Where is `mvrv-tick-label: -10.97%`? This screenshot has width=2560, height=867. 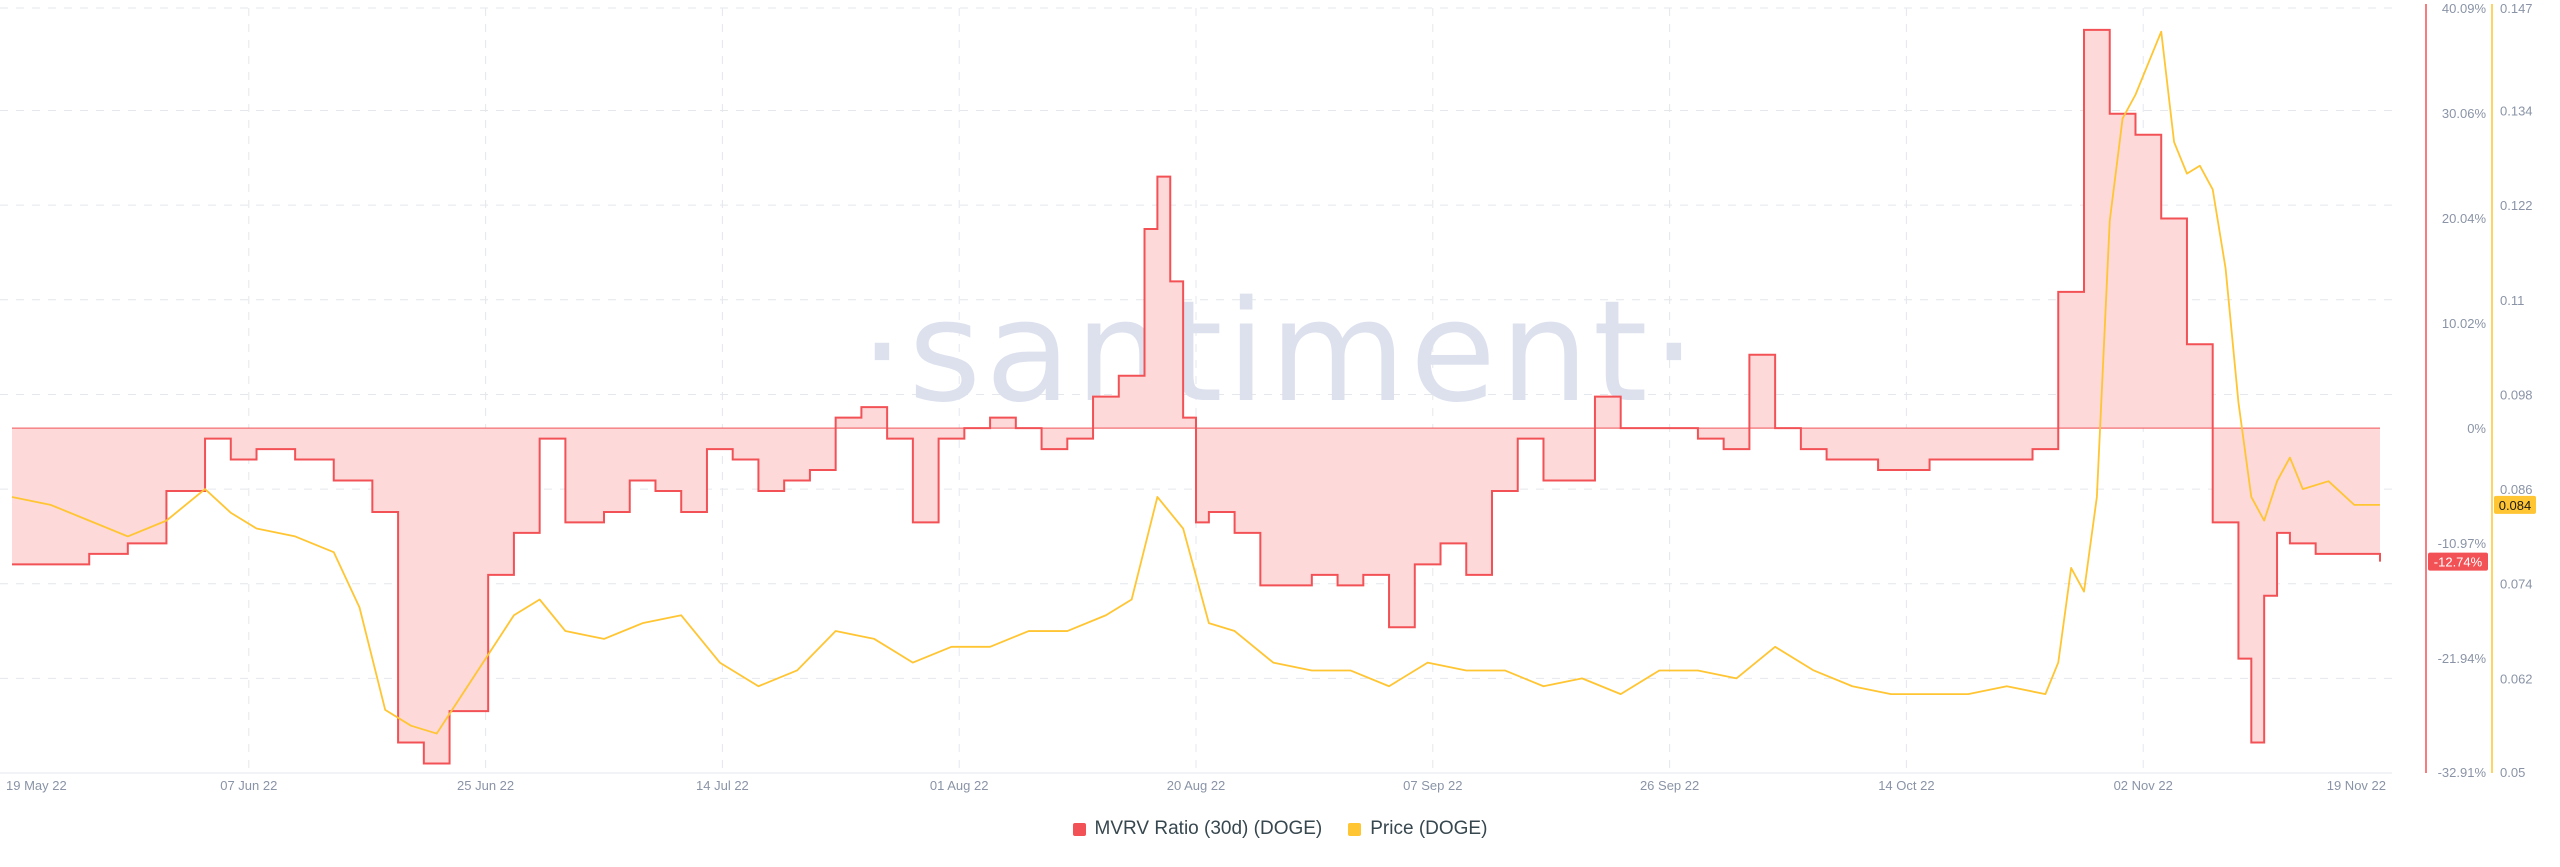 mvrv-tick-label: -10.97% is located at coordinates (2462, 543).